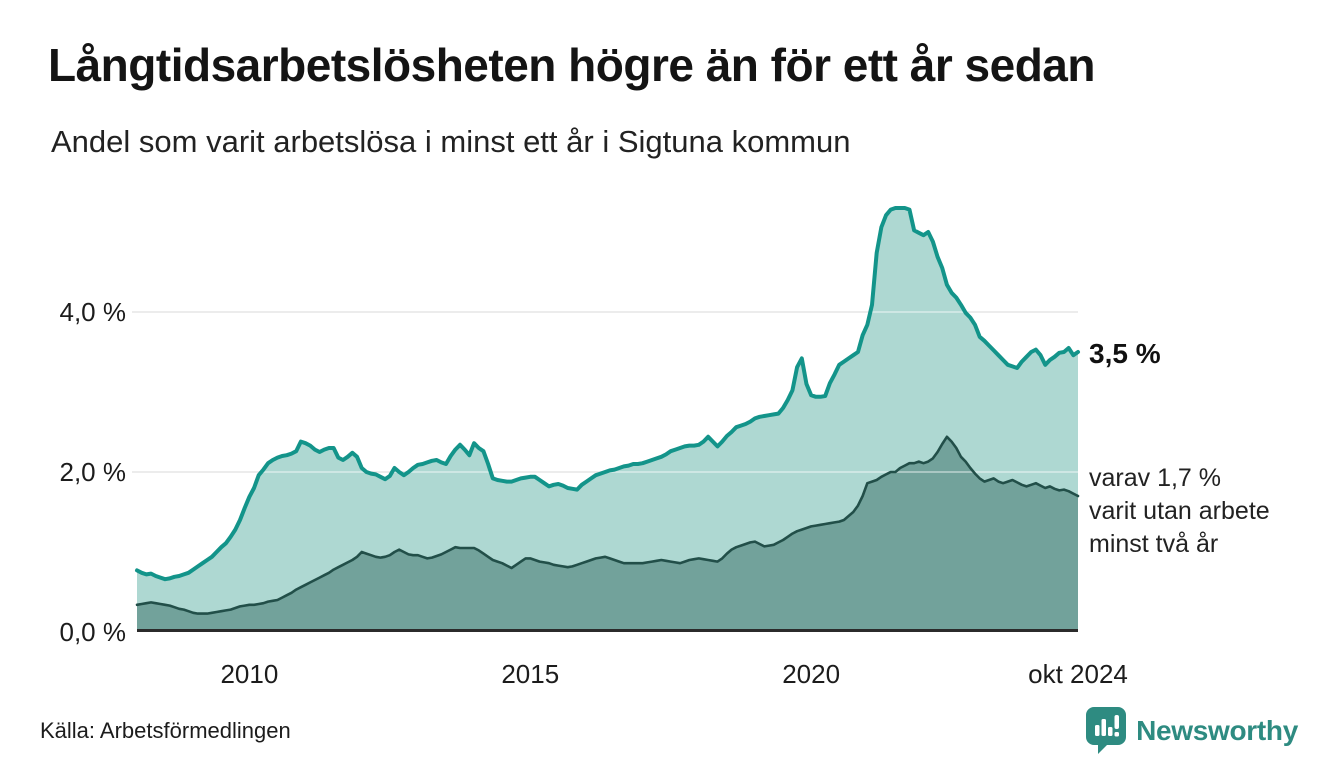 The width and height of the screenshot is (1340, 780). I want to click on source-note: Källa: Arbetsförmedlingen, so click(165, 730).